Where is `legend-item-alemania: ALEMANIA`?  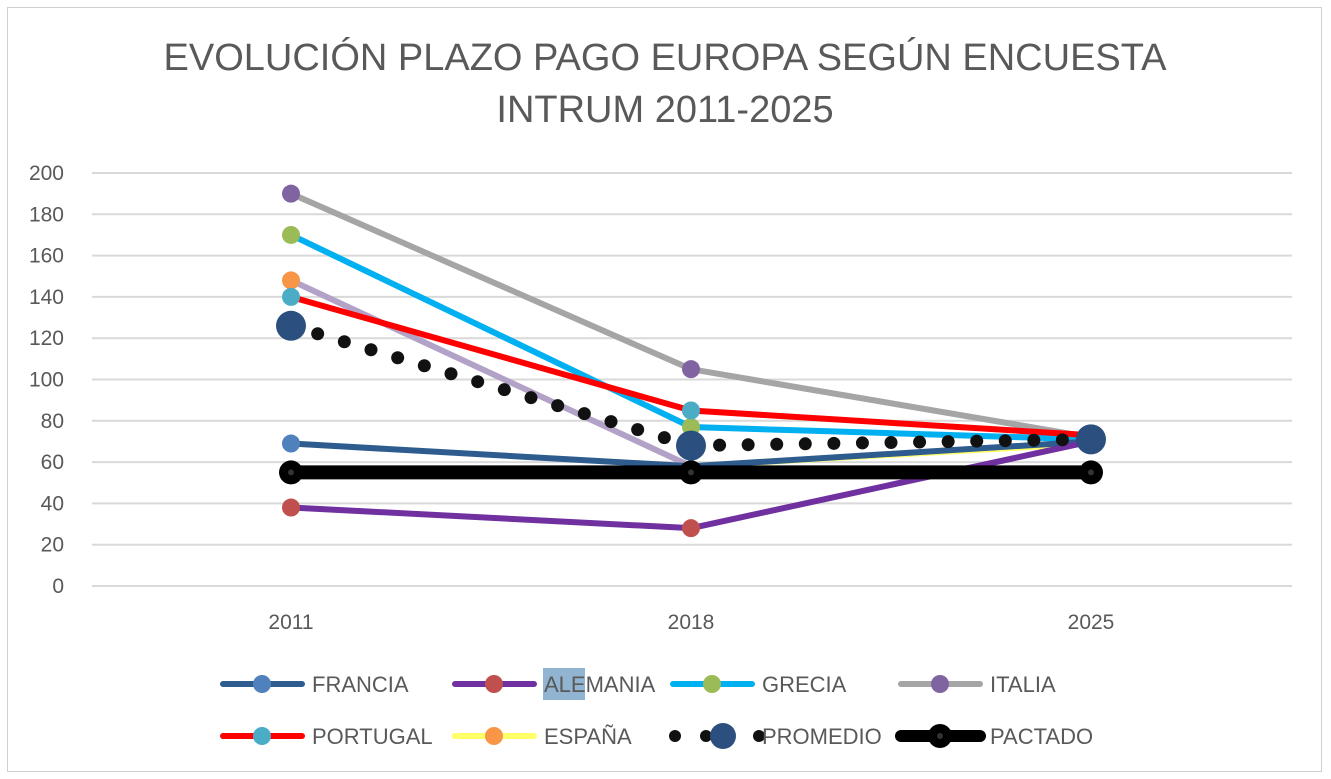
legend-item-alemania: ALEMANIA is located at coordinates (554, 684).